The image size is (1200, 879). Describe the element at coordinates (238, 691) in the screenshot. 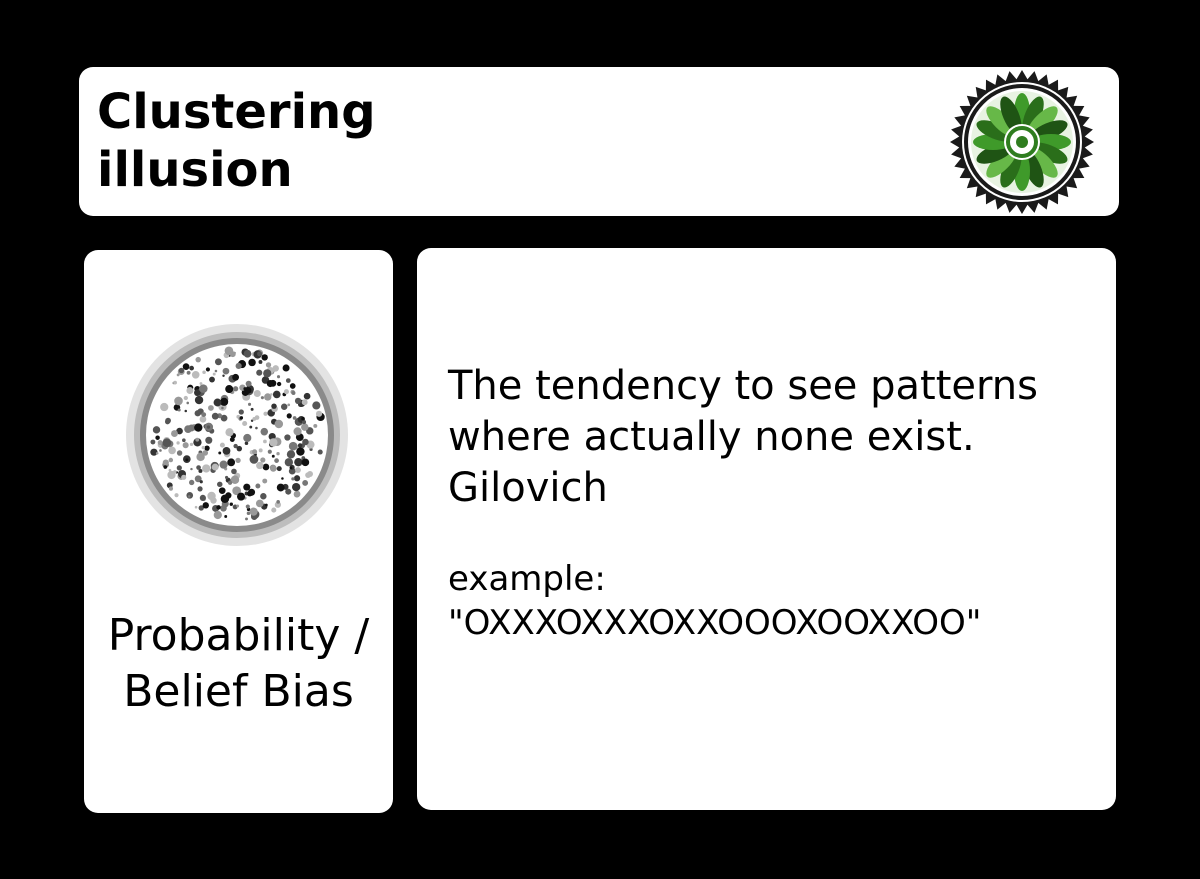

I see `category-line-2: Belief Bias` at that location.